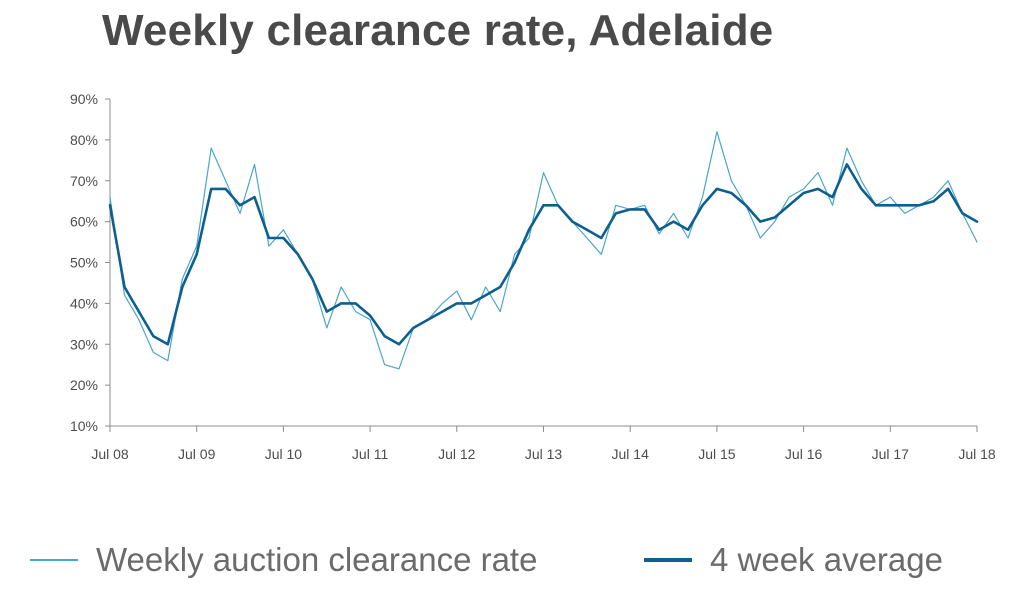 The height and width of the screenshot is (595, 1024). Describe the element at coordinates (84, 181) in the screenshot. I see `y-tick-label: 70%` at that location.